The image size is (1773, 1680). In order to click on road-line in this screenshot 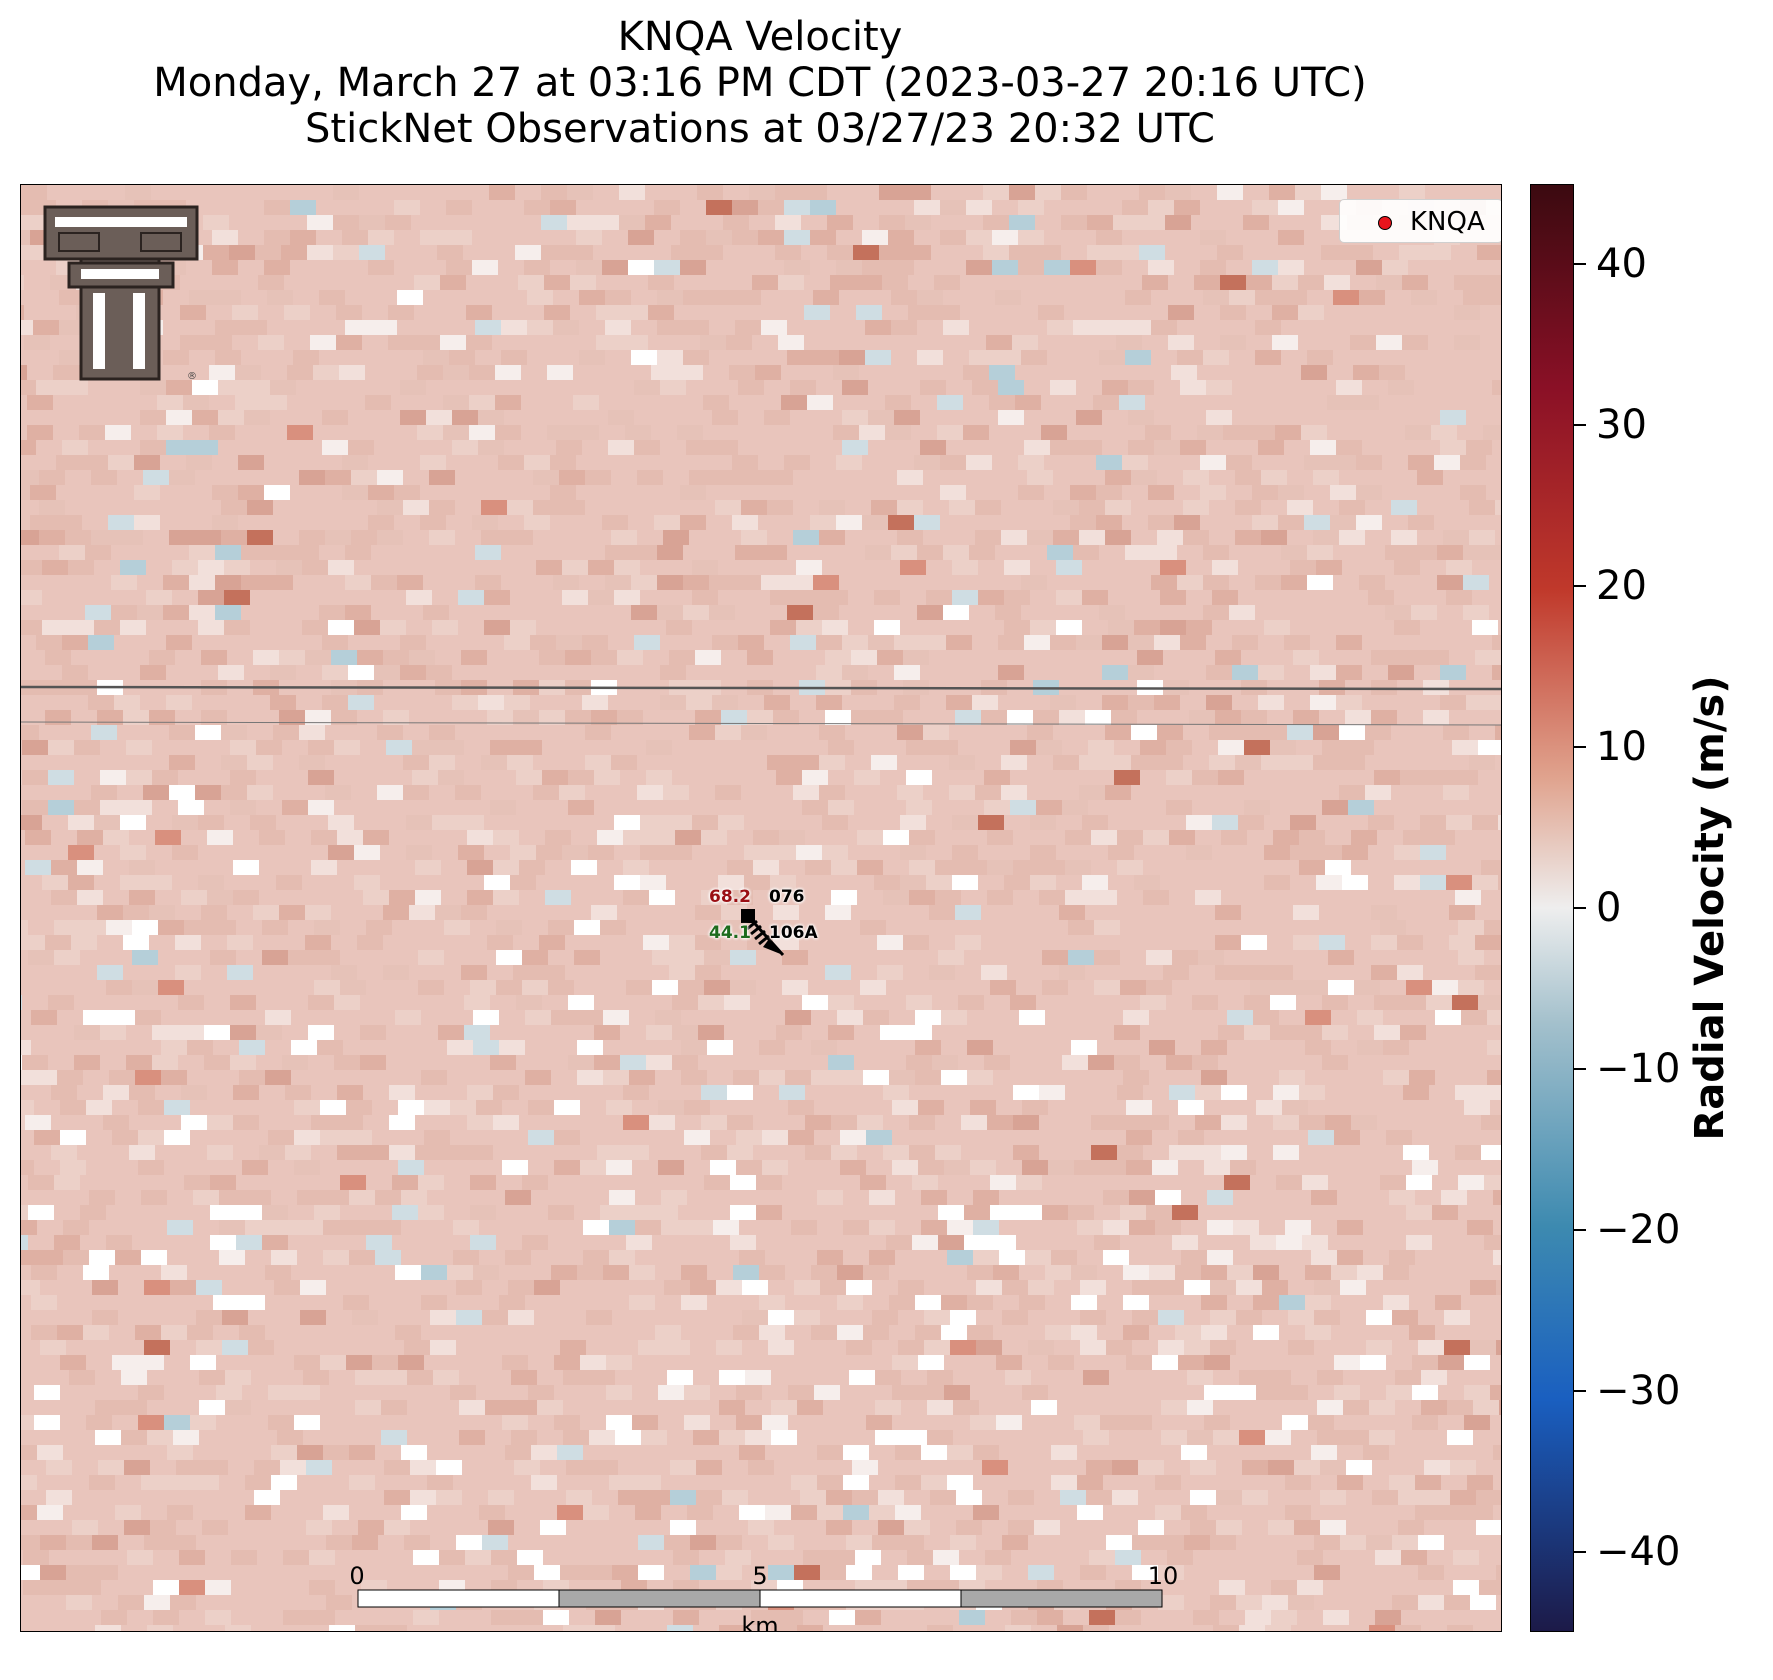, I will do `click(761, 723)`.